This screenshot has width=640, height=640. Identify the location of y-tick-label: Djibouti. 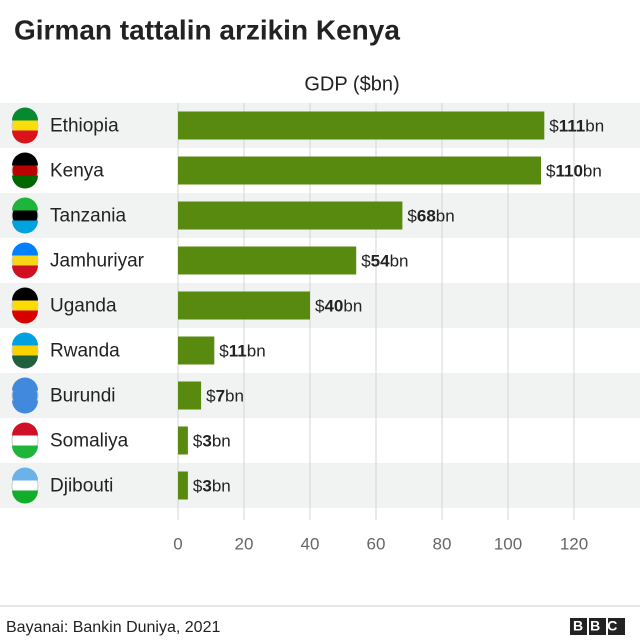
(81, 486).